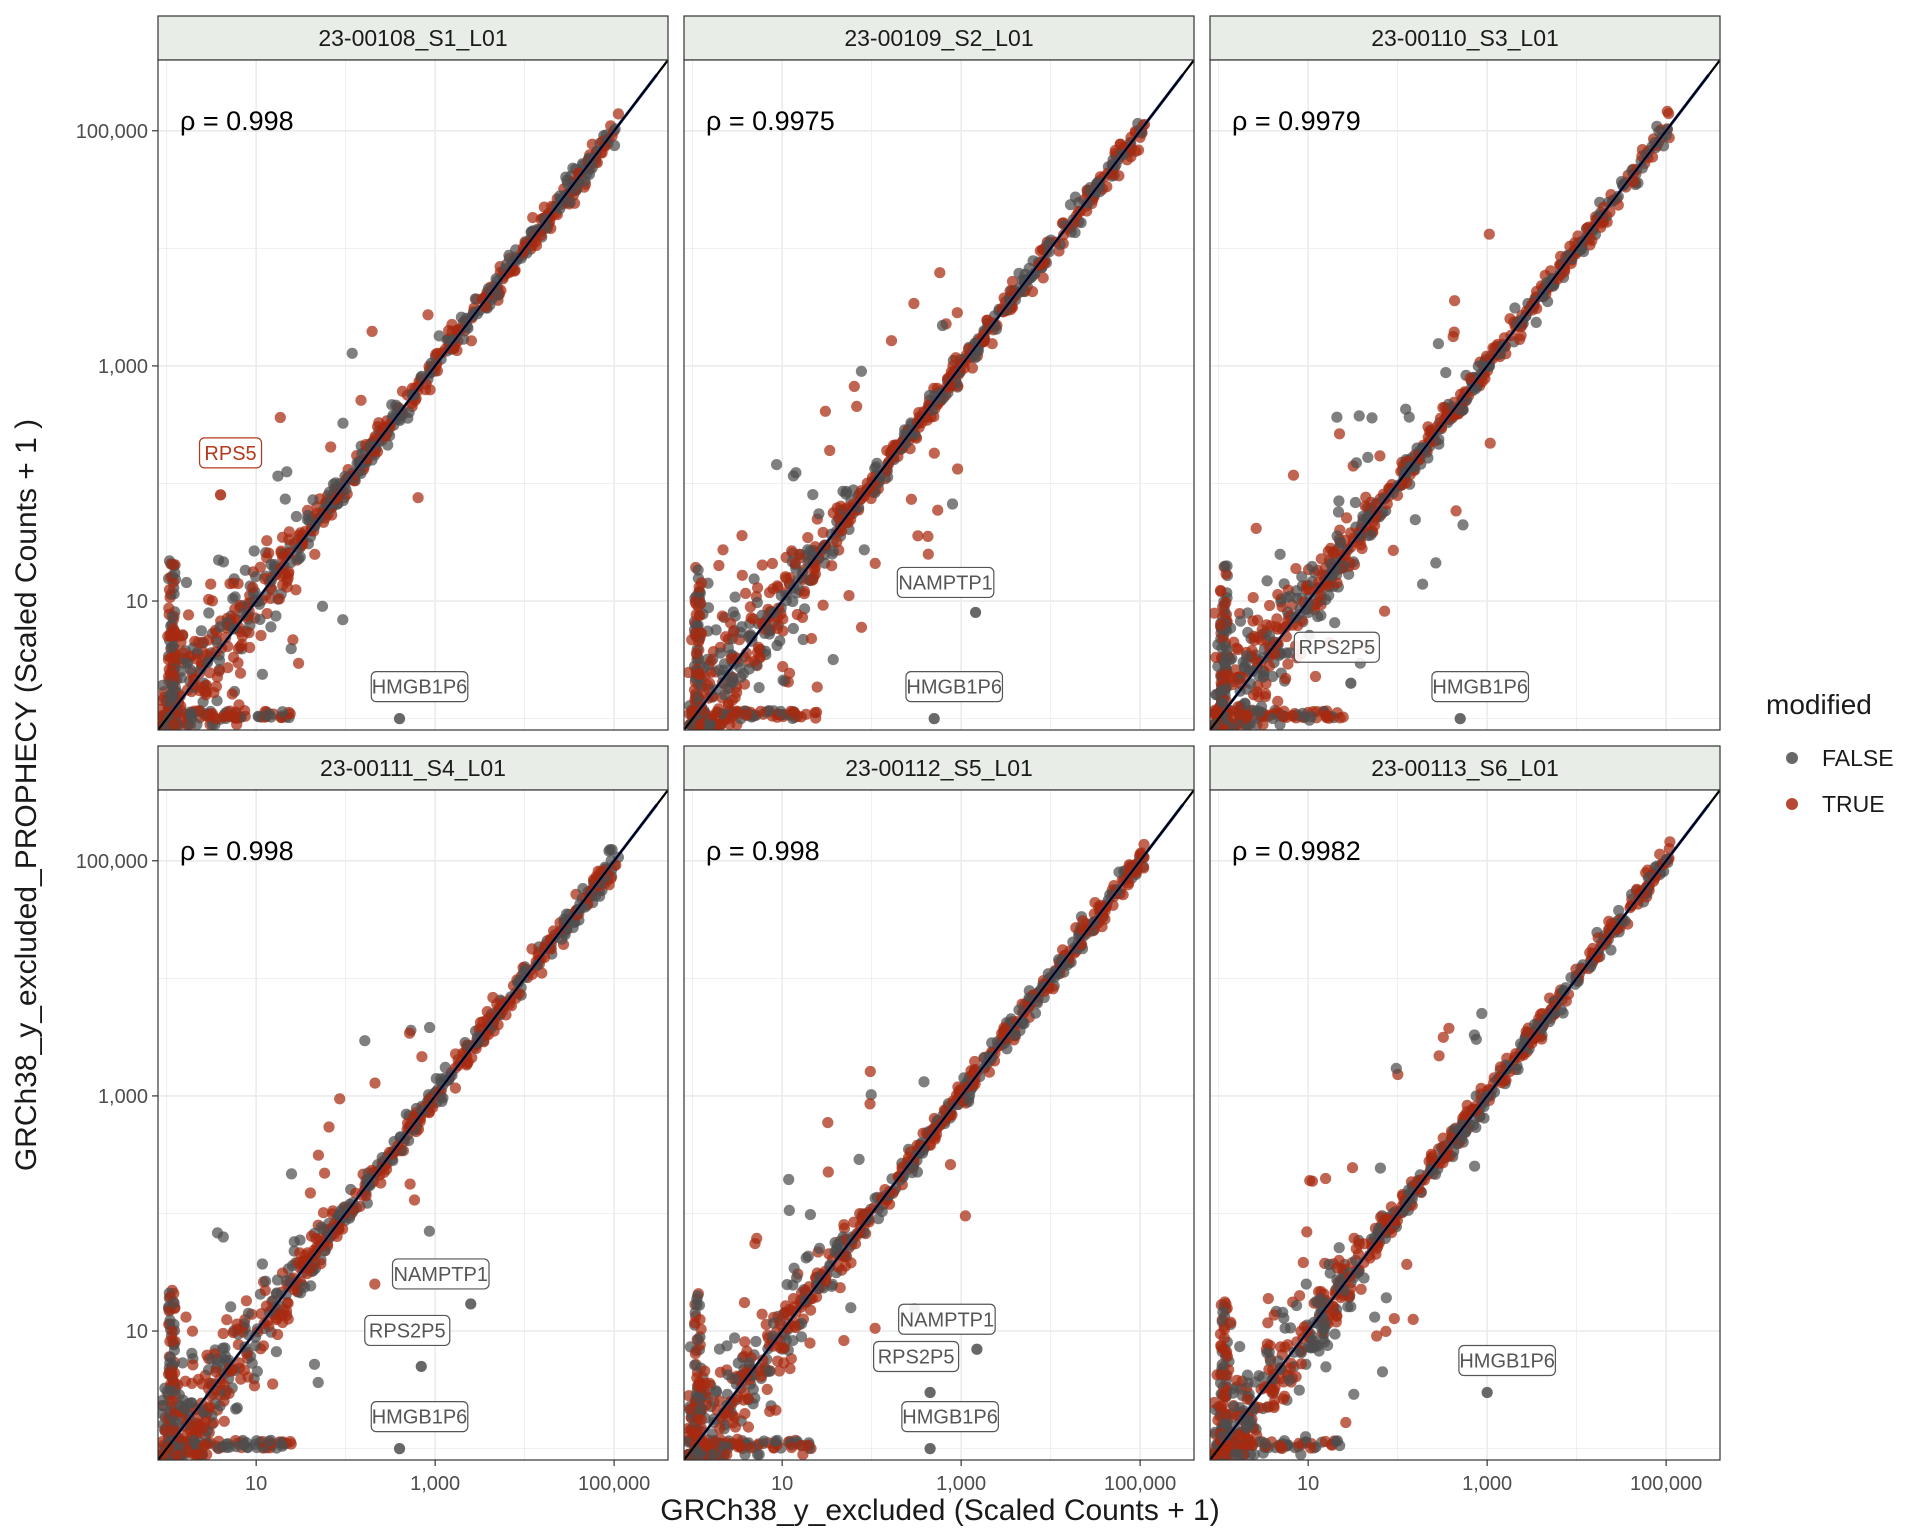 The height and width of the screenshot is (1536, 1920). I want to click on x-tick-label: 1,000, so click(435, 1484).